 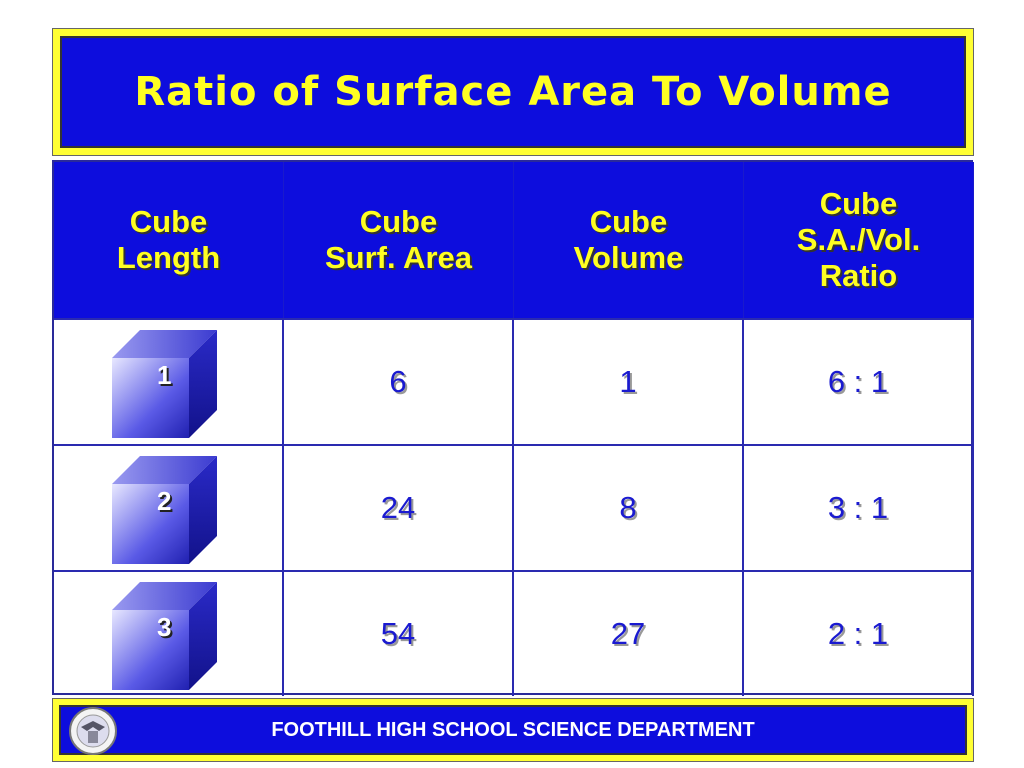 I want to click on header-cell: Cube Volume, so click(x=629, y=240).